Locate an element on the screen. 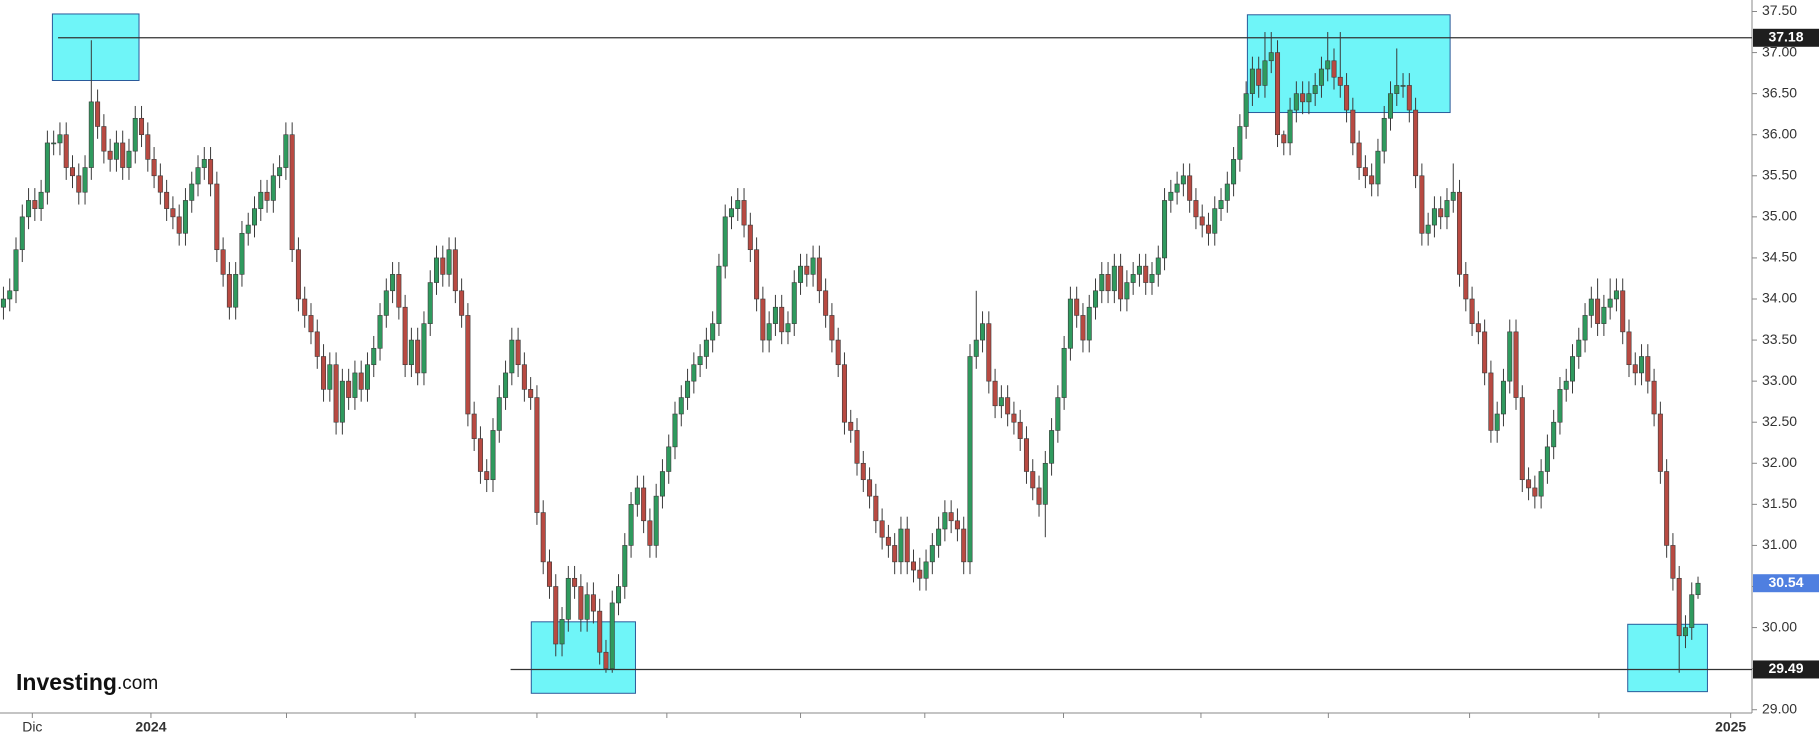 This screenshot has height=737, width=1819. last-price-marker is located at coordinates (1786, 583).